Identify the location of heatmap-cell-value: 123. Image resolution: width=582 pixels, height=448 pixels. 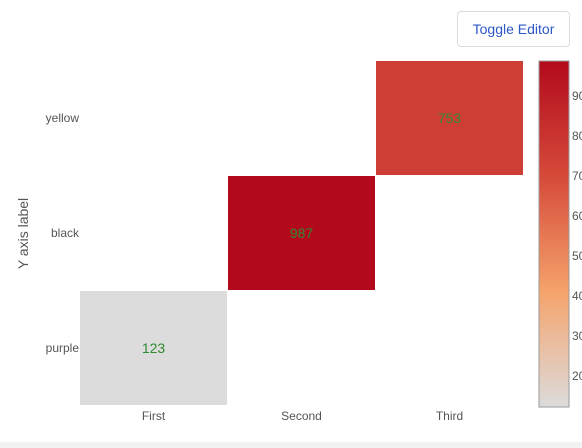
(154, 348).